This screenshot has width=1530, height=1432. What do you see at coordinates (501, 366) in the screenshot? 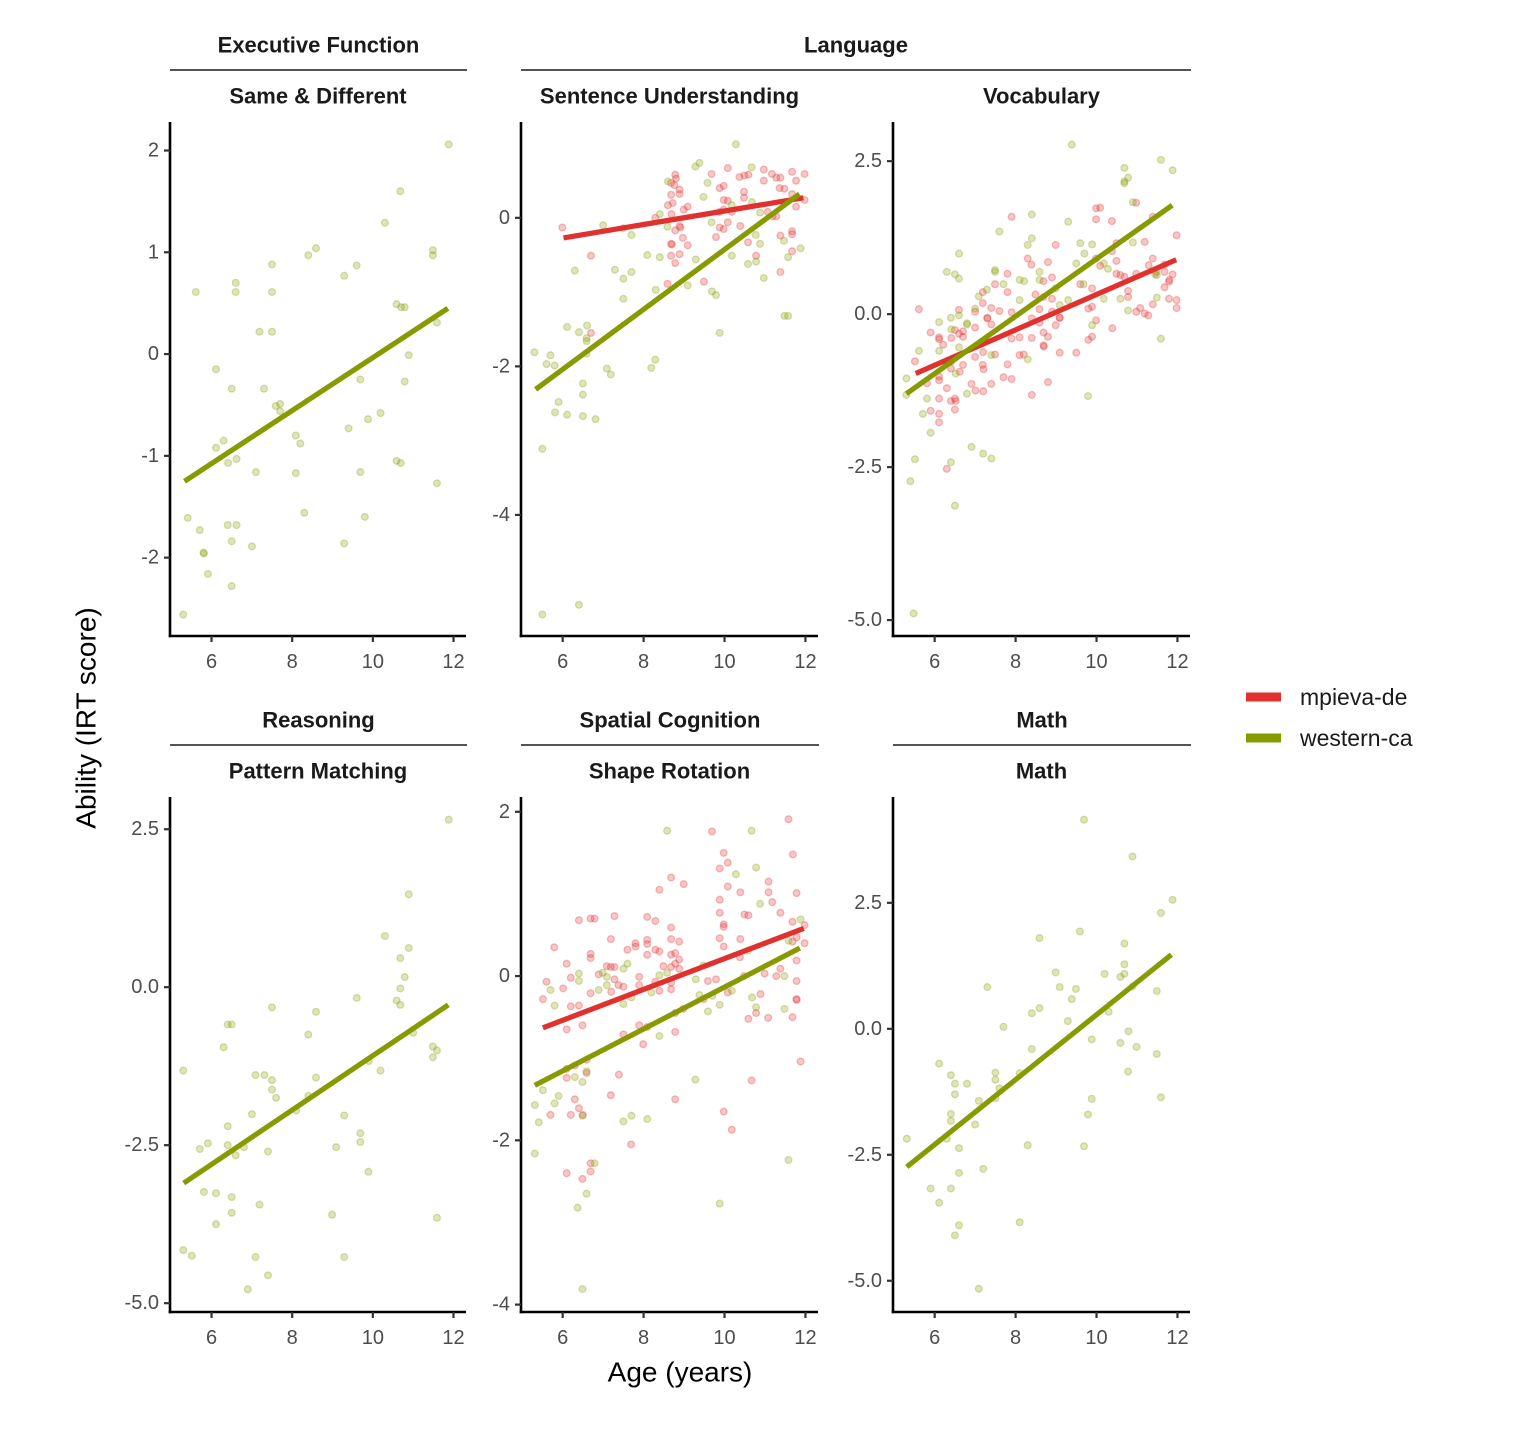
I see `y-tick-label: -2` at bounding box center [501, 366].